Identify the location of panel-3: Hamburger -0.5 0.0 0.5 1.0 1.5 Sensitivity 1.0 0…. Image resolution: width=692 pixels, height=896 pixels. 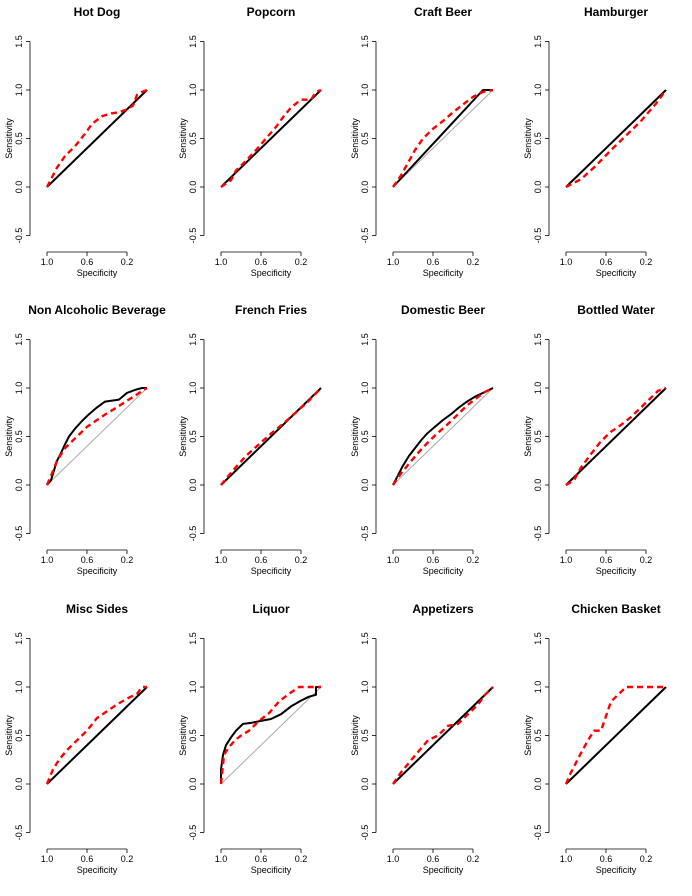
(595, 141).